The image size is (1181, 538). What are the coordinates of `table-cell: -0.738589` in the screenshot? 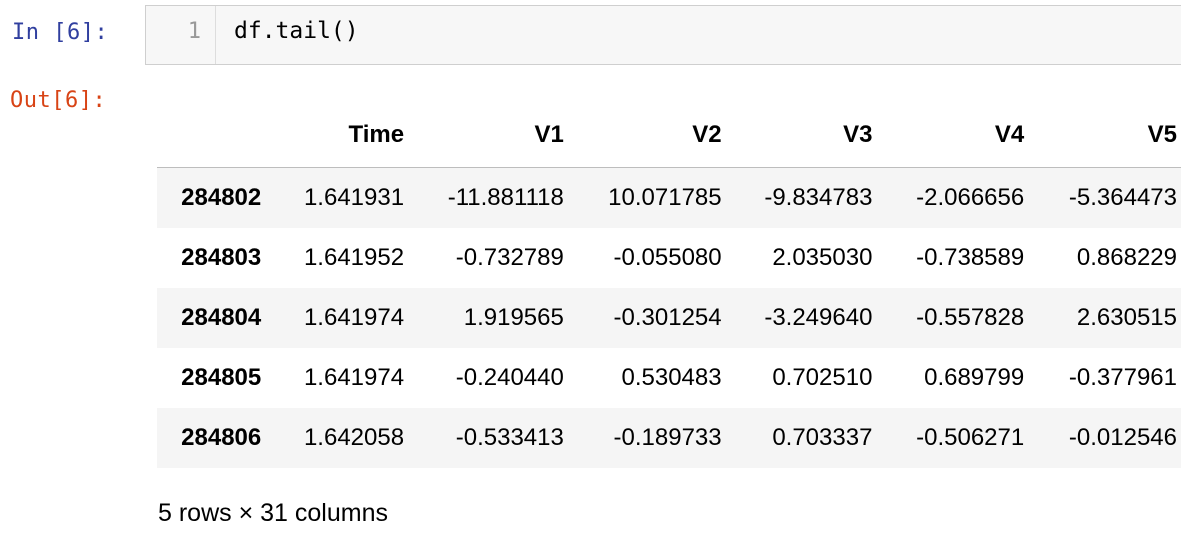 It's located at (970, 257).